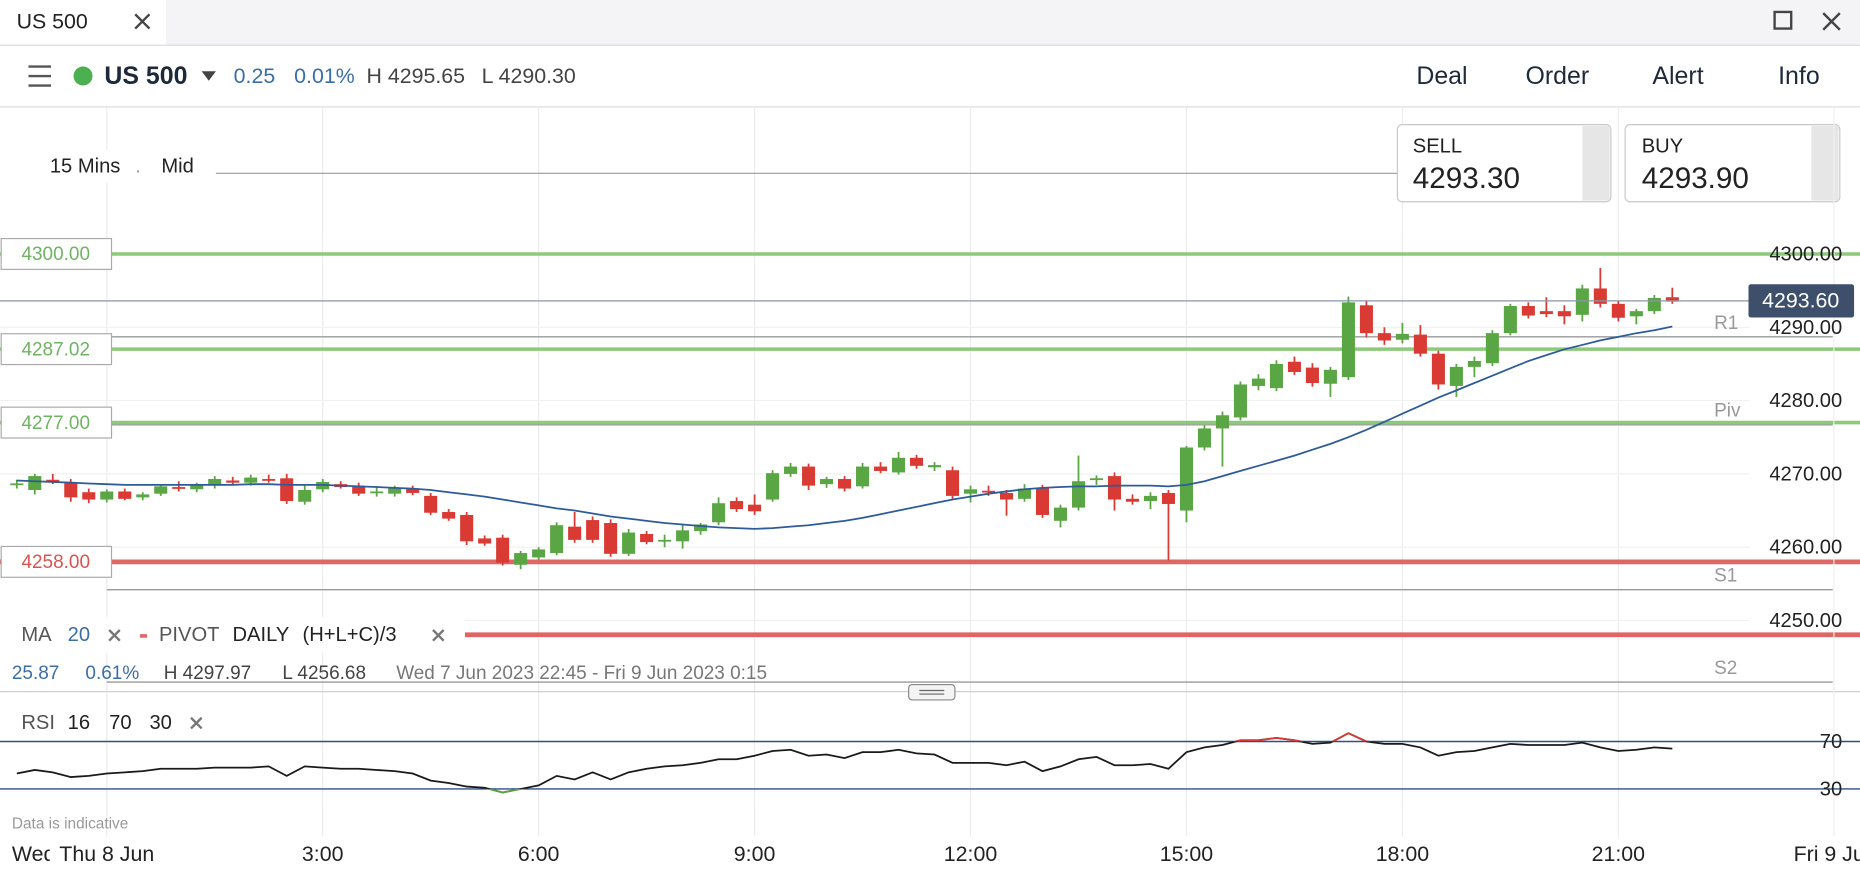 This screenshot has width=1860, height=878. Describe the element at coordinates (1805, 474) in the screenshot. I see `y-tick-label: 4270.00` at that location.